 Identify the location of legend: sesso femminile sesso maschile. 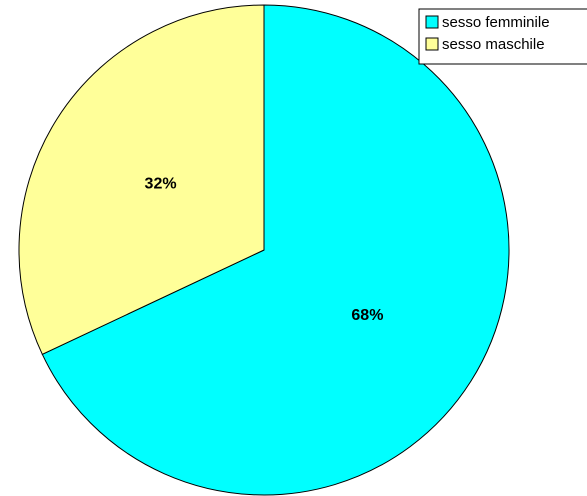
(502, 36).